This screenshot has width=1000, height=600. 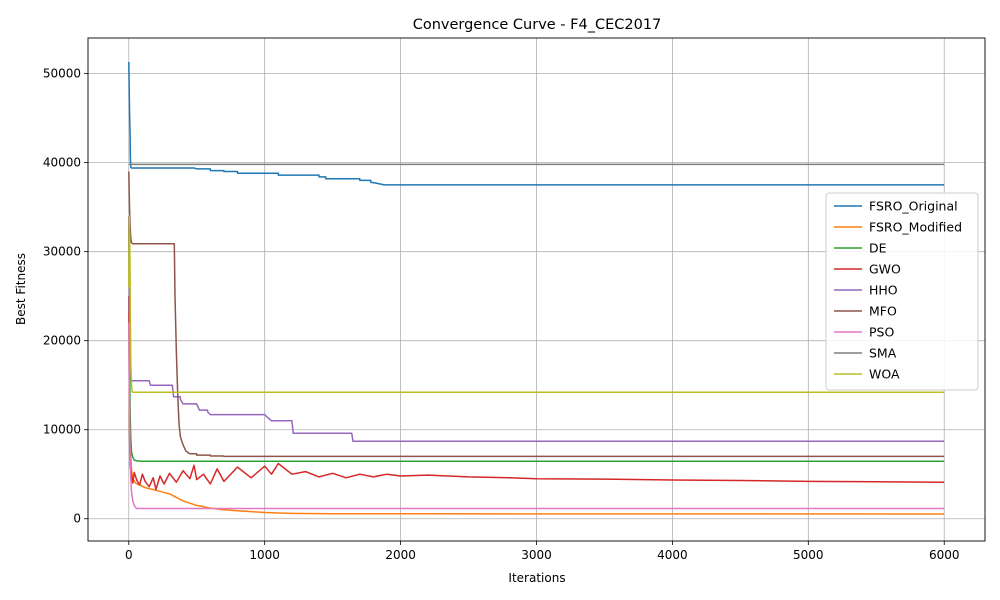 What do you see at coordinates (62, 252) in the screenshot?
I see `y-tick-label: 30000` at bounding box center [62, 252].